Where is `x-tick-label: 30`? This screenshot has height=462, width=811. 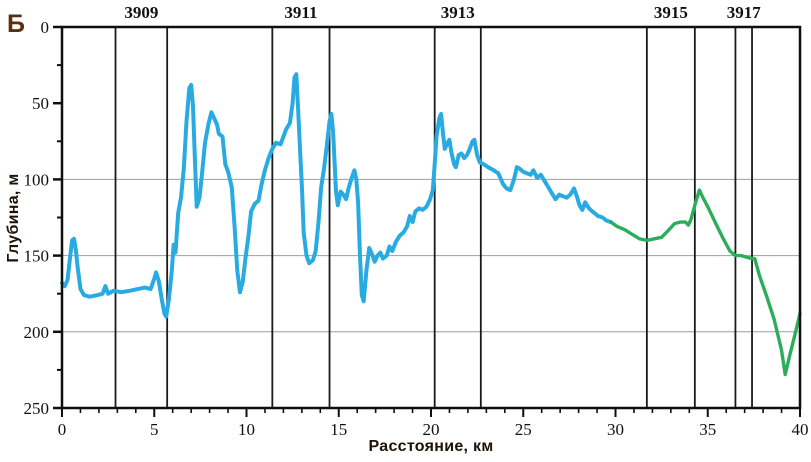
x-tick-label: 30 is located at coordinates (615, 429).